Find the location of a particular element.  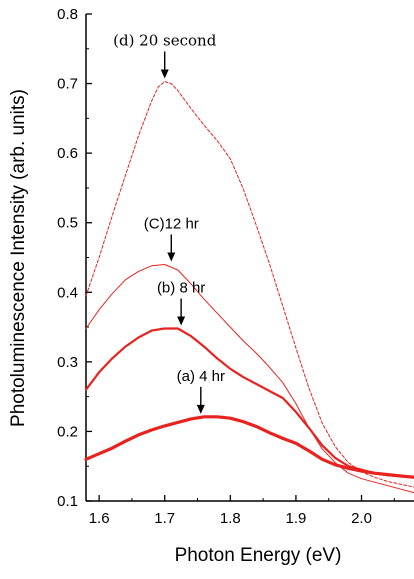

x-tick-label: 1.6 is located at coordinates (99, 518).